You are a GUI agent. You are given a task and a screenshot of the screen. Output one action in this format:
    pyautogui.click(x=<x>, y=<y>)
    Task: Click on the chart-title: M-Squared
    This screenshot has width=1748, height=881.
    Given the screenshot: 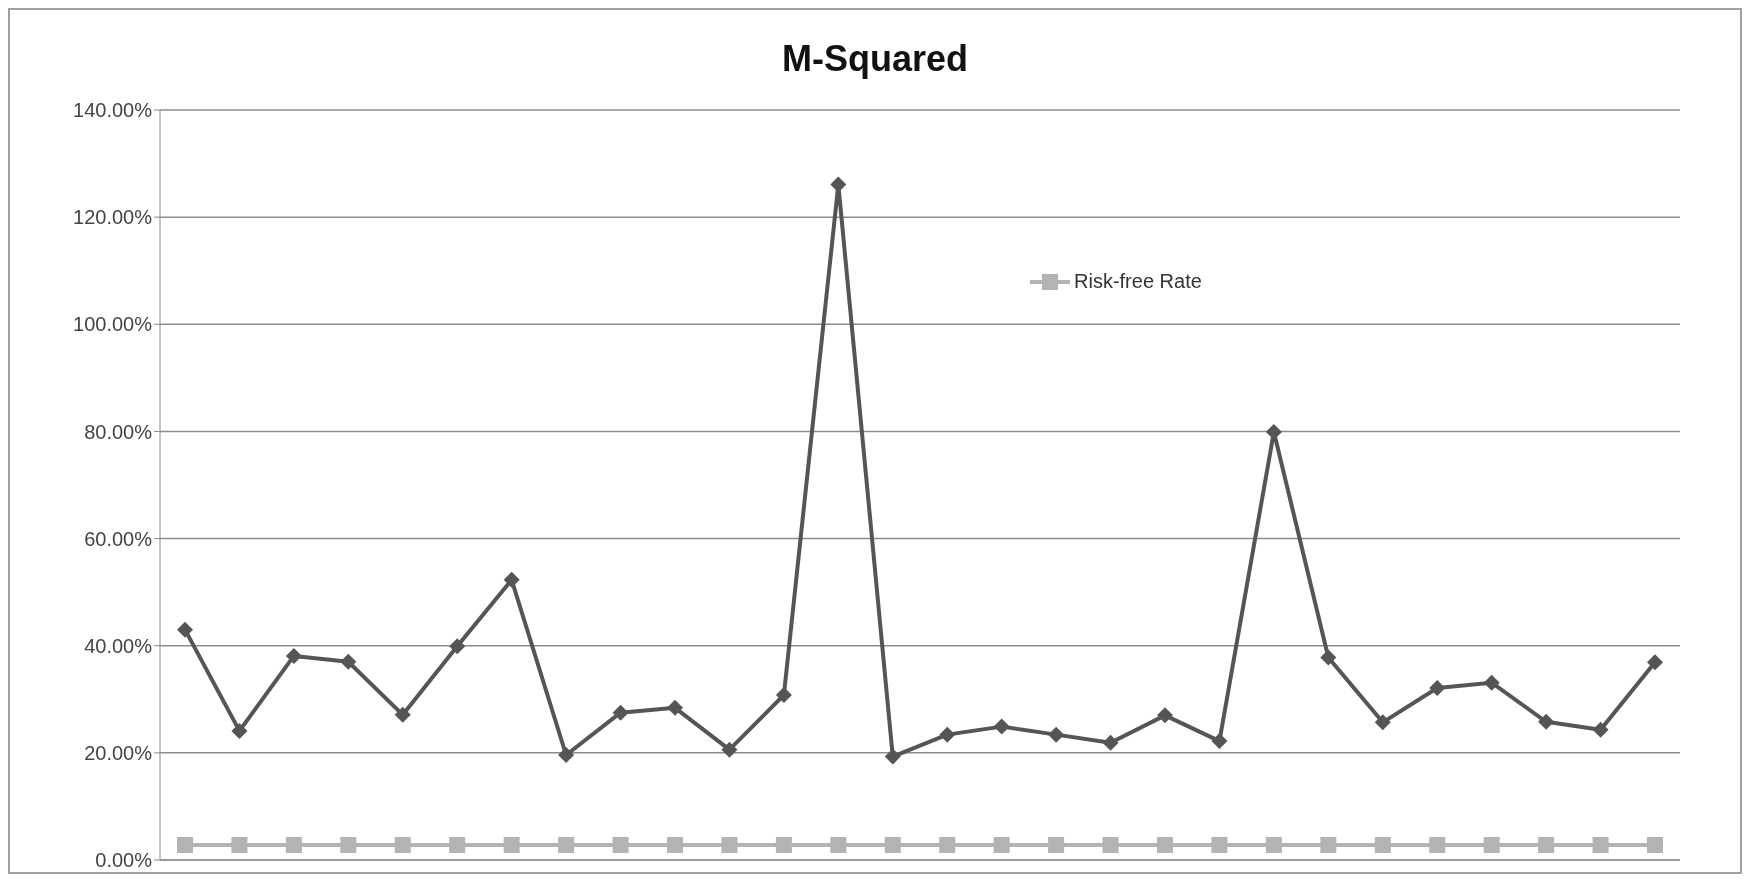 What is the action you would take?
    pyautogui.click(x=875, y=59)
    